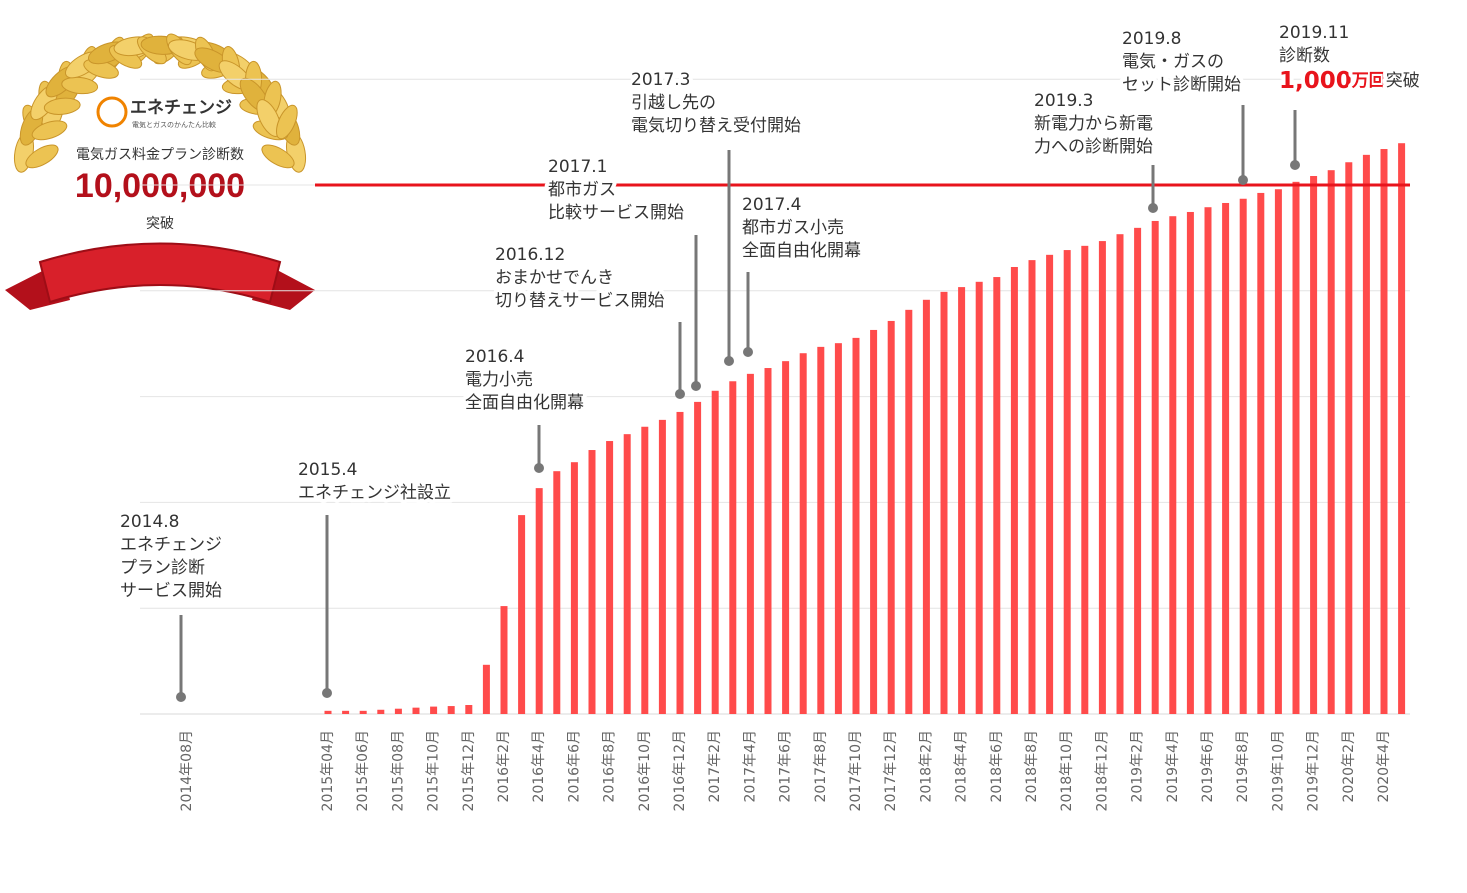  What do you see at coordinates (1304, 56) in the screenshot?
I see `annotation-text: 診断数` at bounding box center [1304, 56].